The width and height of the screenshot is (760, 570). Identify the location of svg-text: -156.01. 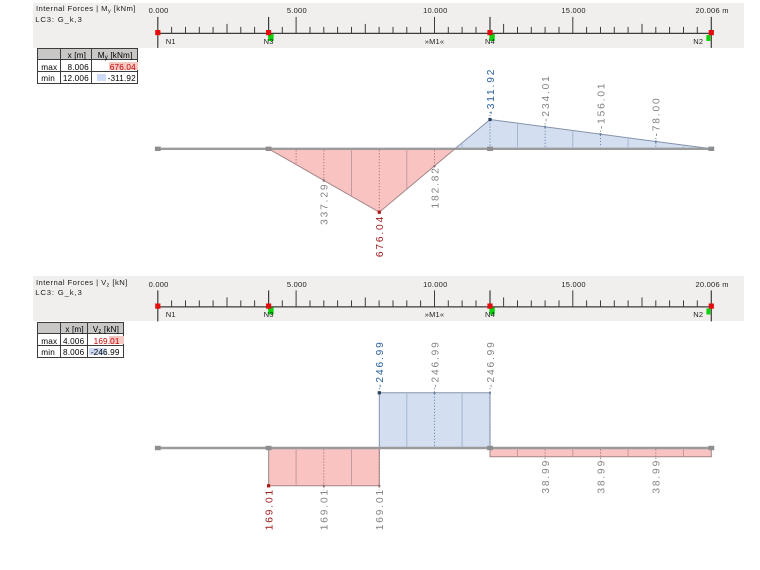
(601, 106).